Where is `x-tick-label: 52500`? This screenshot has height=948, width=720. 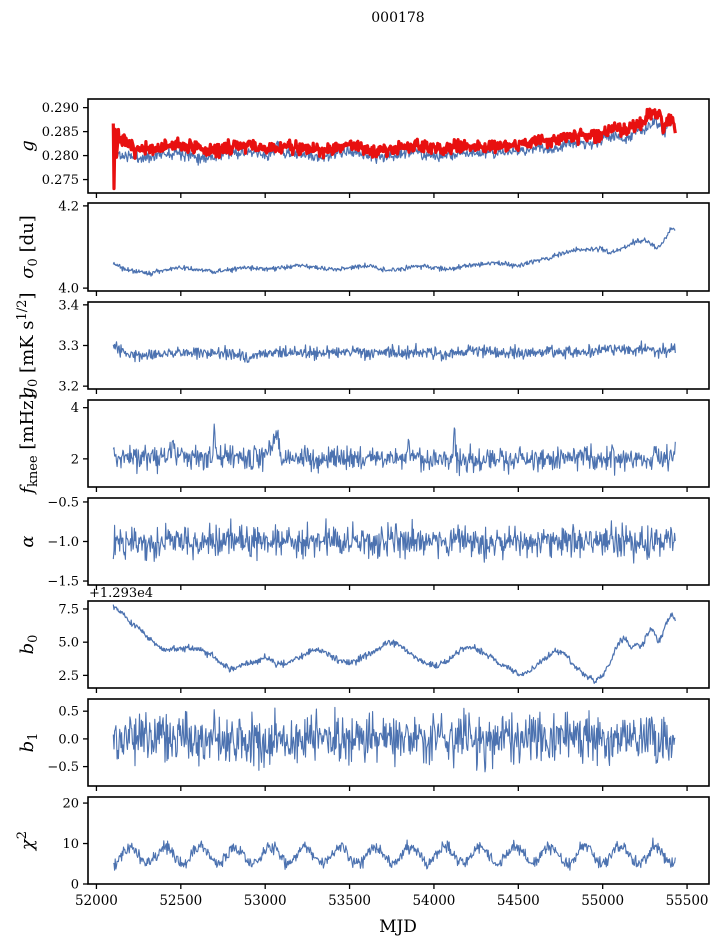
x-tick-label: 52500 is located at coordinates (180, 901).